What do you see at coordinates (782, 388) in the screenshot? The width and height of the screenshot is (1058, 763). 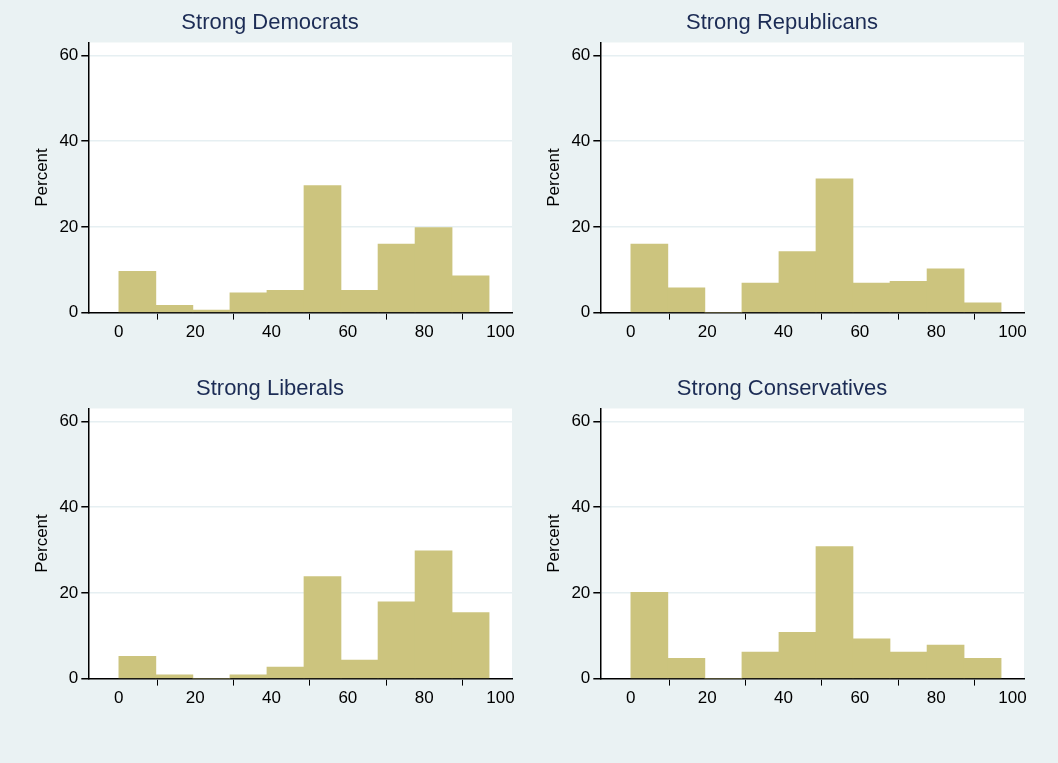 I see `chart-title: Strong Conservatives` at bounding box center [782, 388].